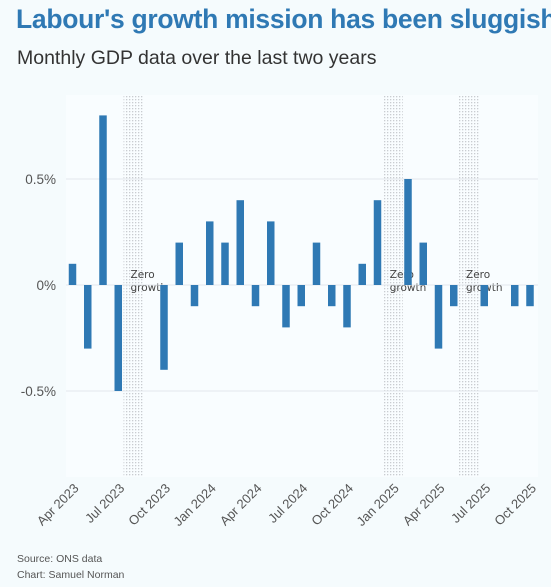  Describe the element at coordinates (58, 505) in the screenshot. I see `x-tick-label: Apr 2023` at that location.